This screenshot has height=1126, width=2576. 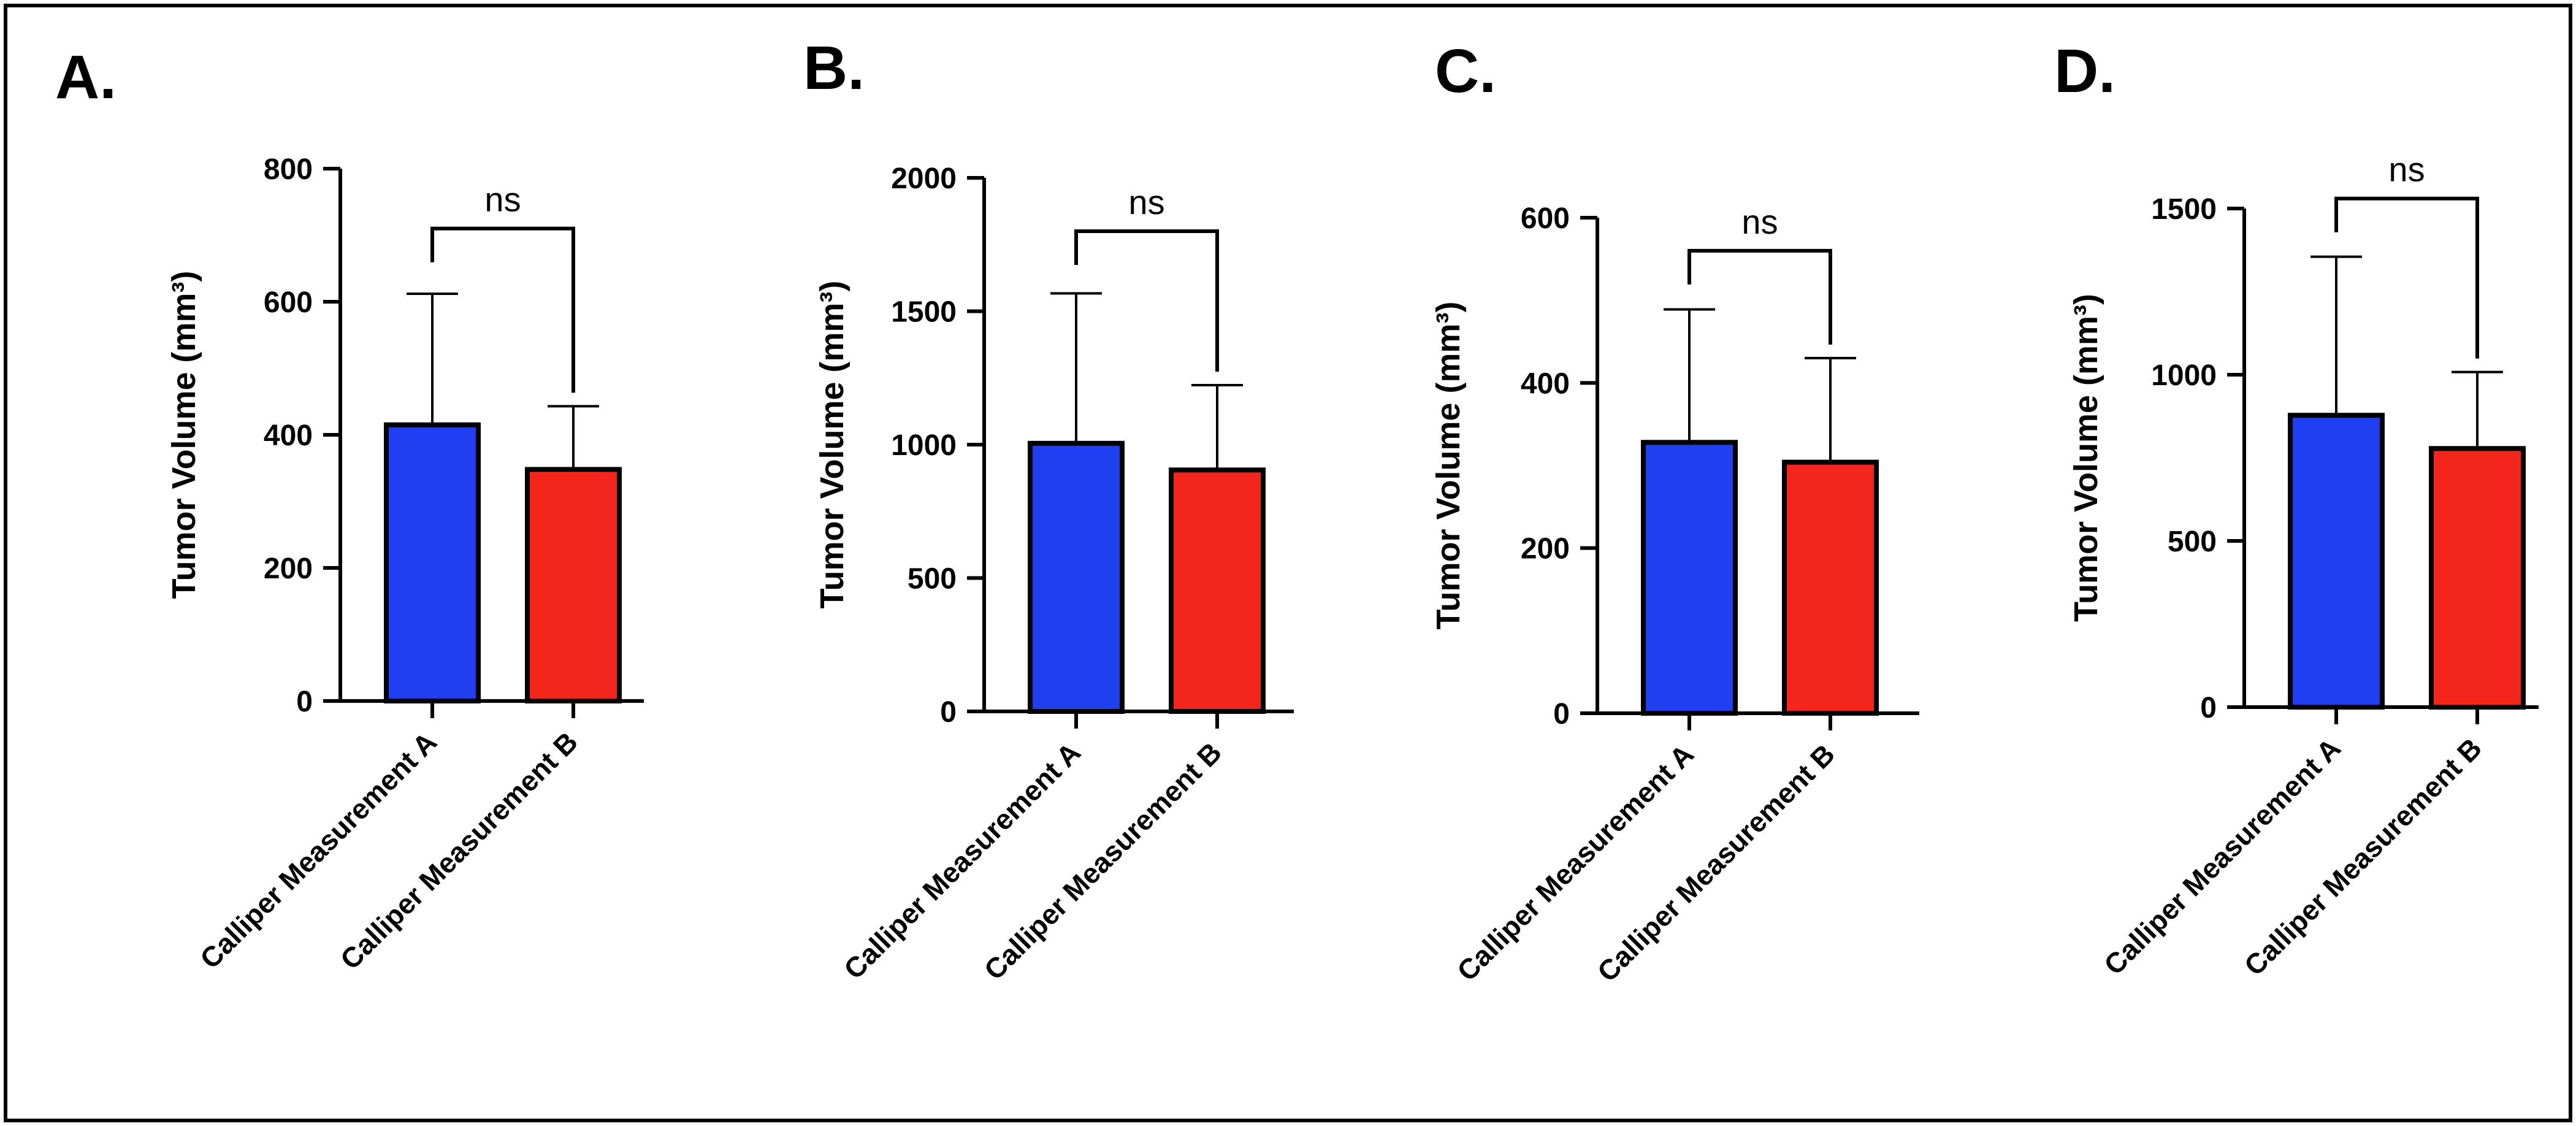 I want to click on panel-label: B., so click(x=834, y=68).